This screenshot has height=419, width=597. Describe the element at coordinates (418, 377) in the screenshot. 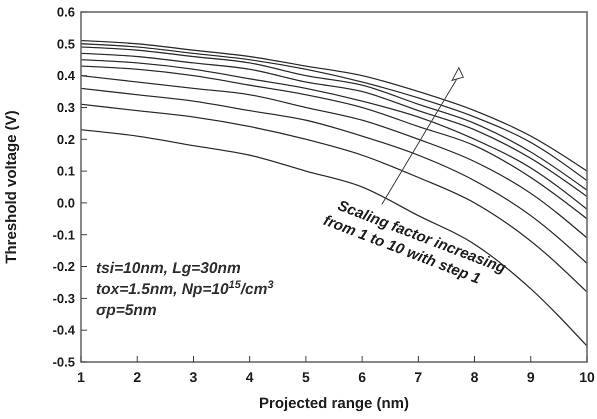

I see `x-tick-label: 7` at that location.